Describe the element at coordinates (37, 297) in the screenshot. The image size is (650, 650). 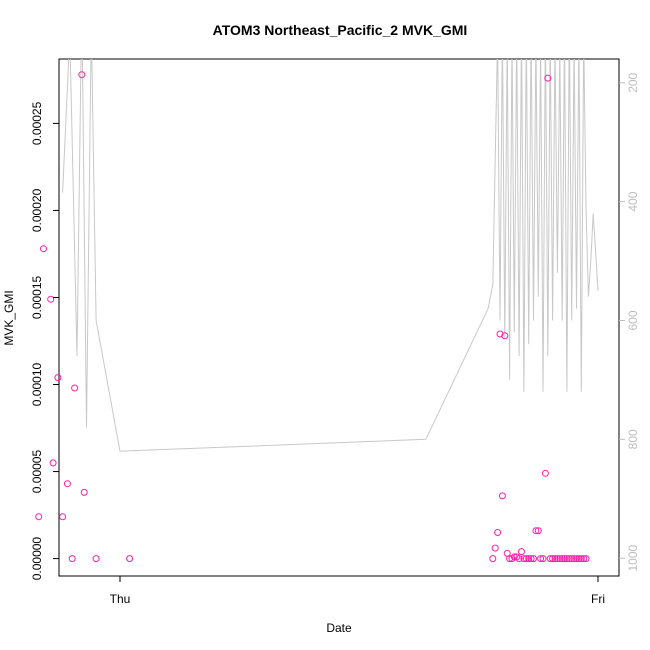
I see `y-tick-label: 0.00015` at that location.